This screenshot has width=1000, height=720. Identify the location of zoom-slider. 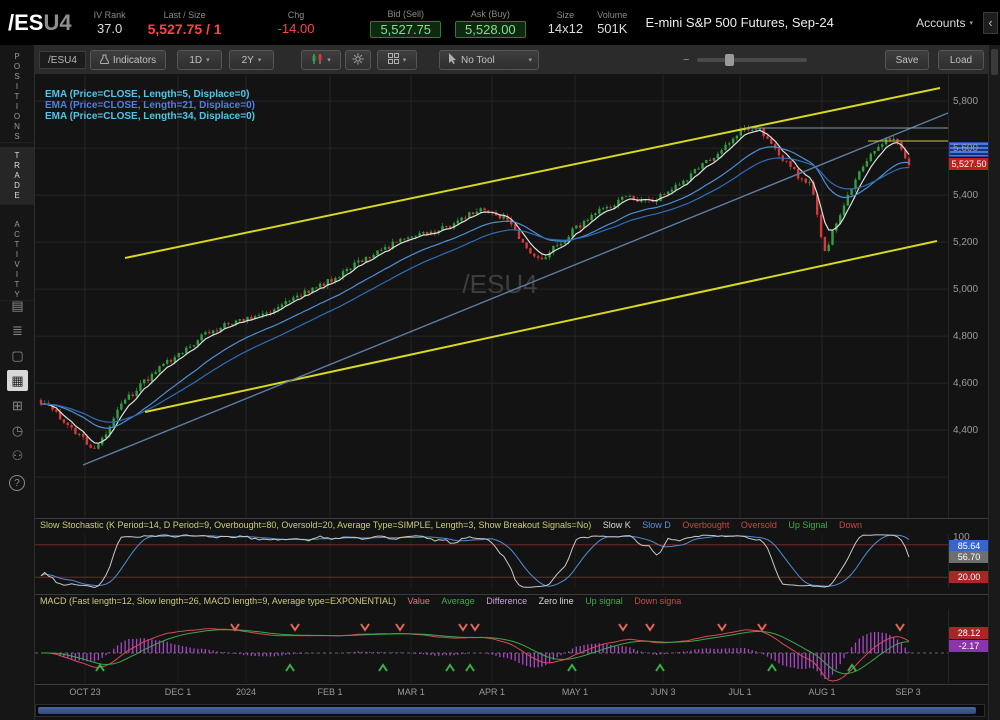
(752, 60).